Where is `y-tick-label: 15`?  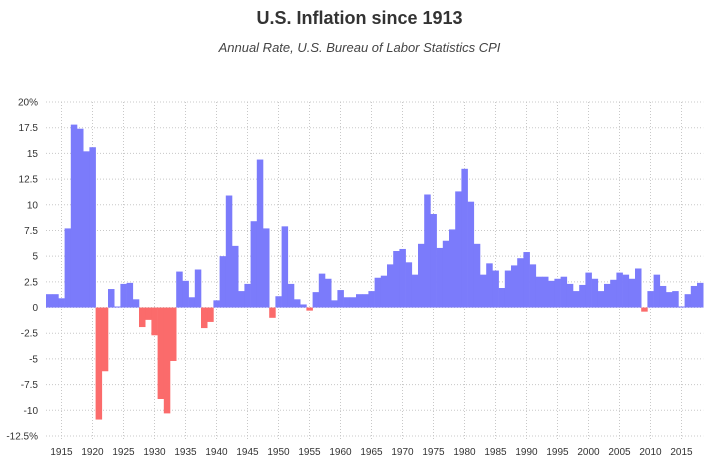 y-tick-label: 15 is located at coordinates (33, 154).